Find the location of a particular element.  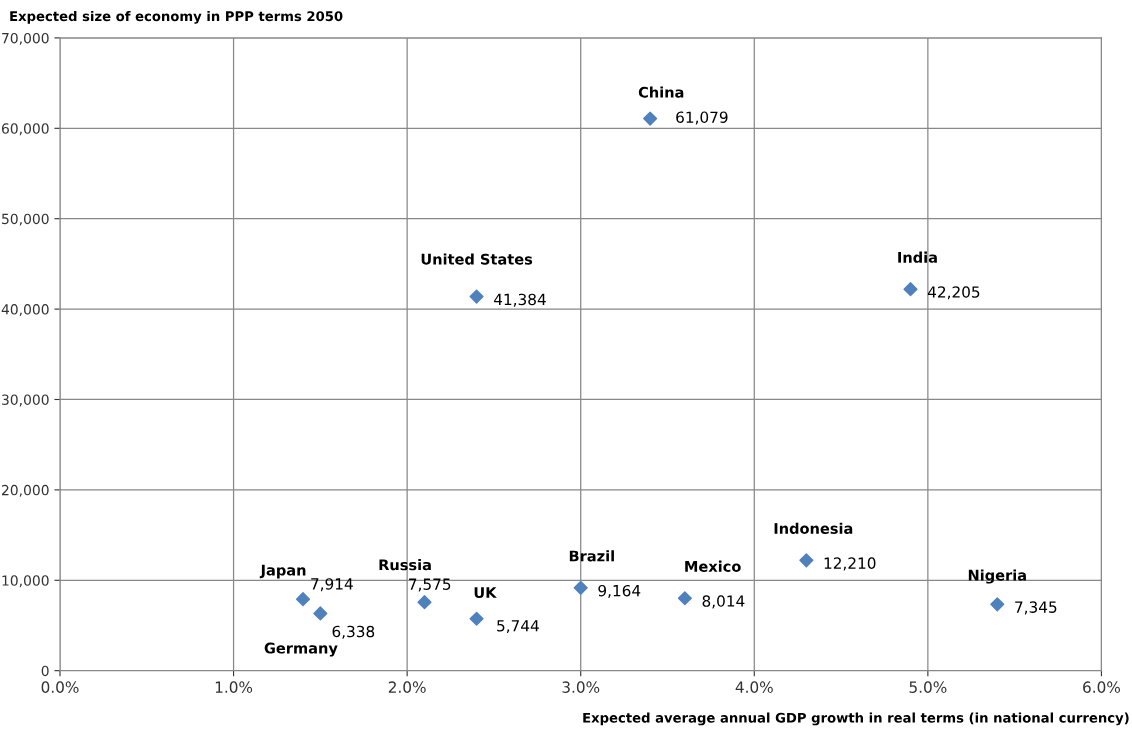

annotation: Brazil is located at coordinates (591, 556).